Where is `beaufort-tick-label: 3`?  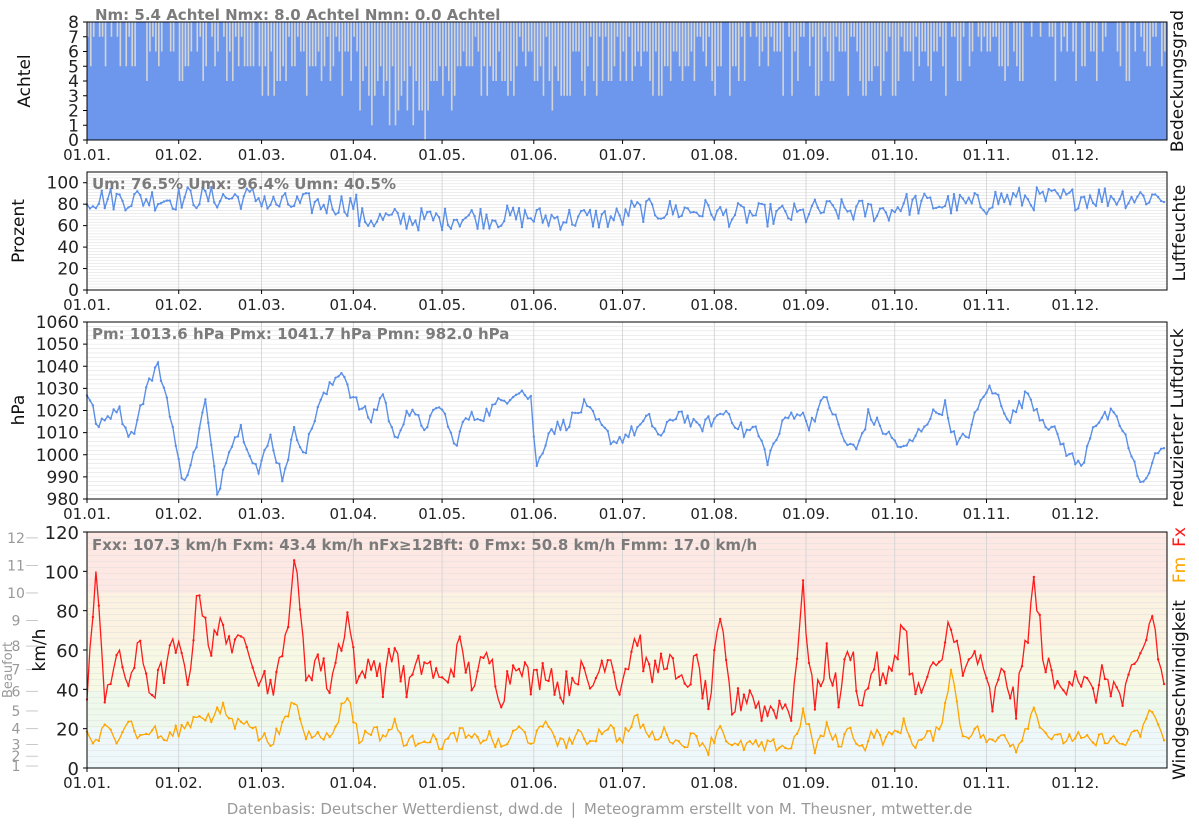
beaufort-tick-label: 3 is located at coordinates (16, 745).